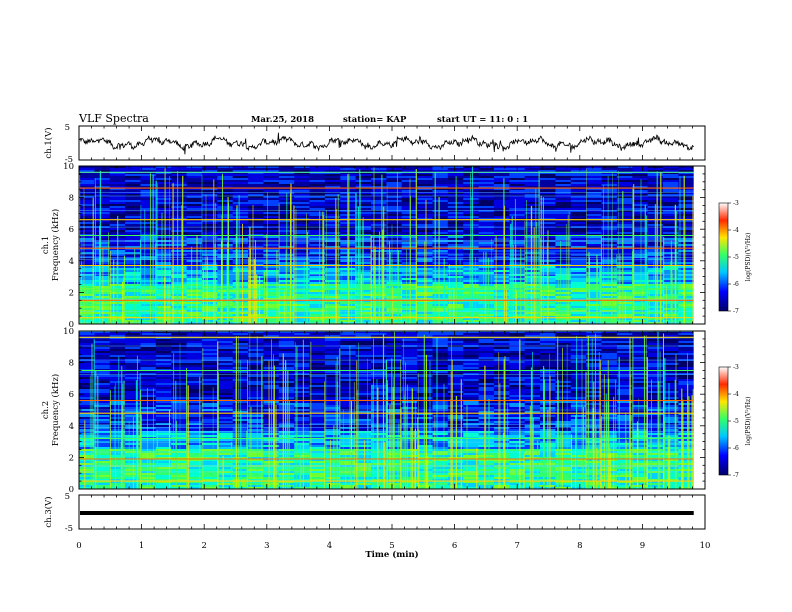 Image resolution: width=792 pixels, height=612 pixels. Describe the element at coordinates (68, 167) in the screenshot. I see `freq-tick-label: 10` at that location.